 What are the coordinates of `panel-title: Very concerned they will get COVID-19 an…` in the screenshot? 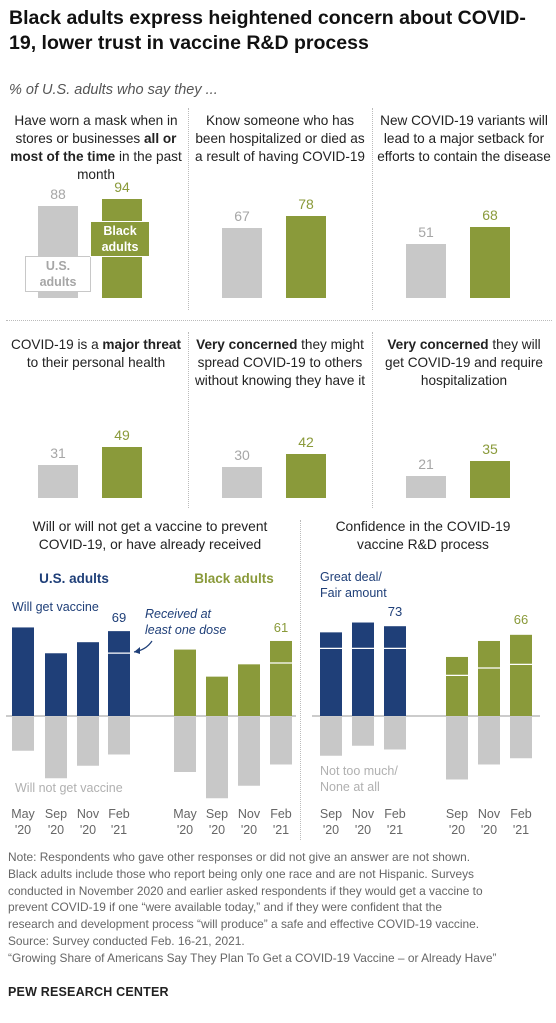 It's located at (464, 363).